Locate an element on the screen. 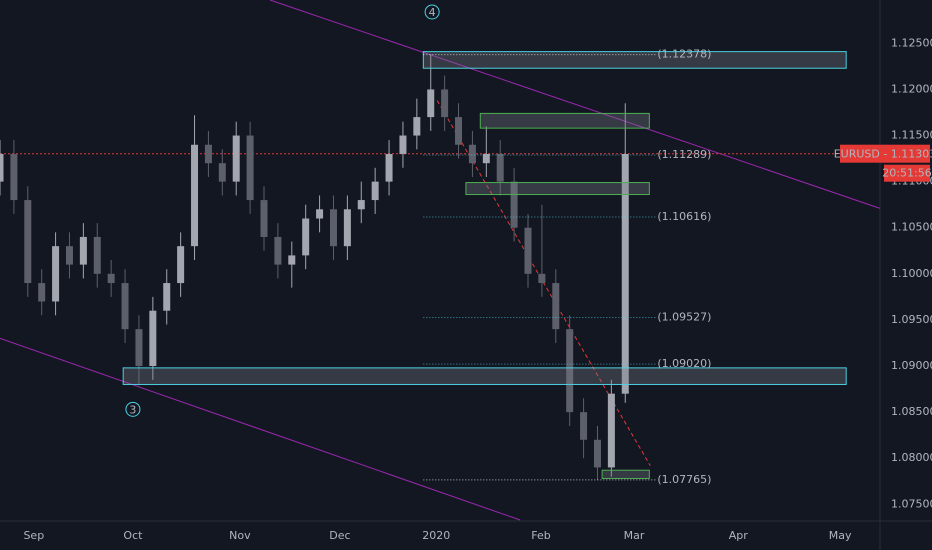 The image size is (932, 550). y-tick-label: 1.12000 is located at coordinates (911, 88).